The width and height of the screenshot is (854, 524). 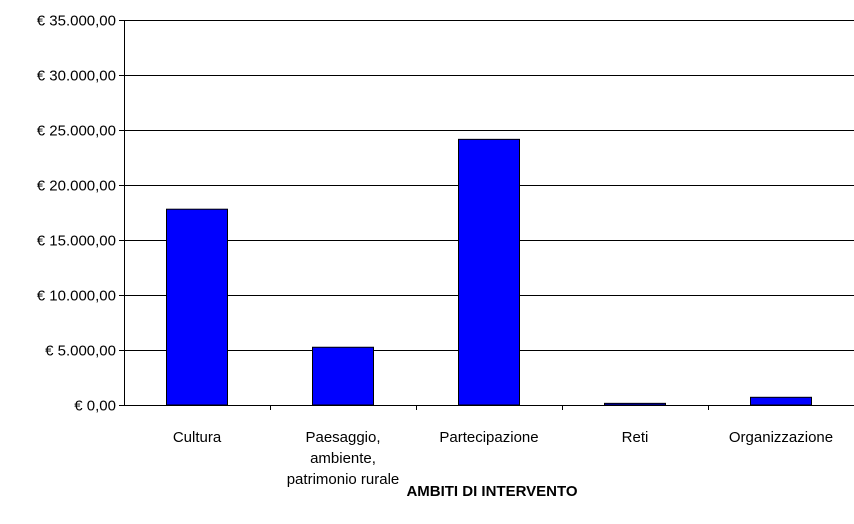 I want to click on y-tick-label: € 20.000,00, so click(x=76, y=186).